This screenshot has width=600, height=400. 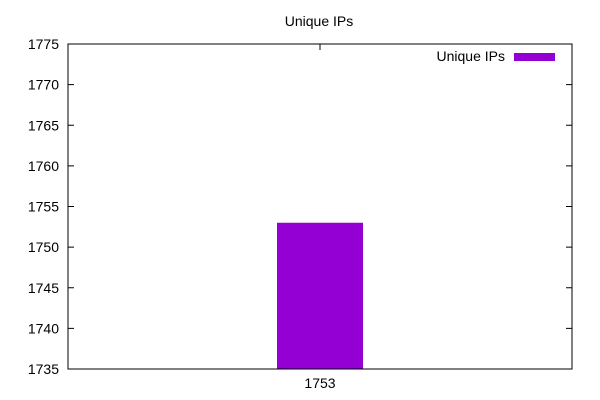 I want to click on y-tick-label: 1775, so click(x=43, y=44).